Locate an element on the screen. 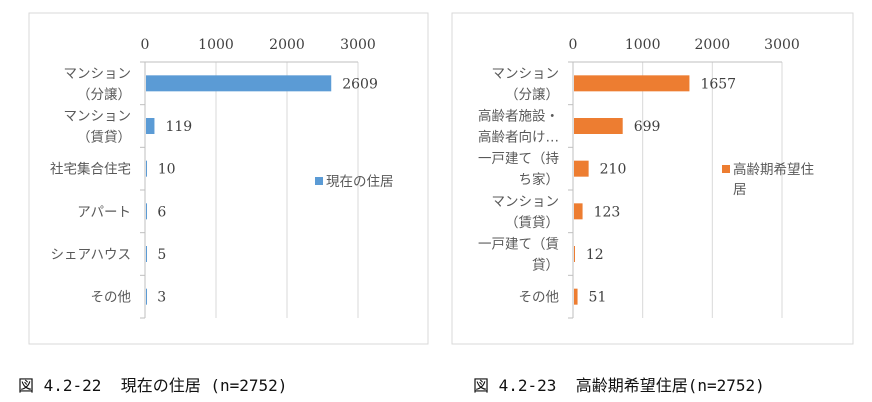 This screenshot has width=872, height=402. category-label: 貸） is located at coordinates (545, 266).